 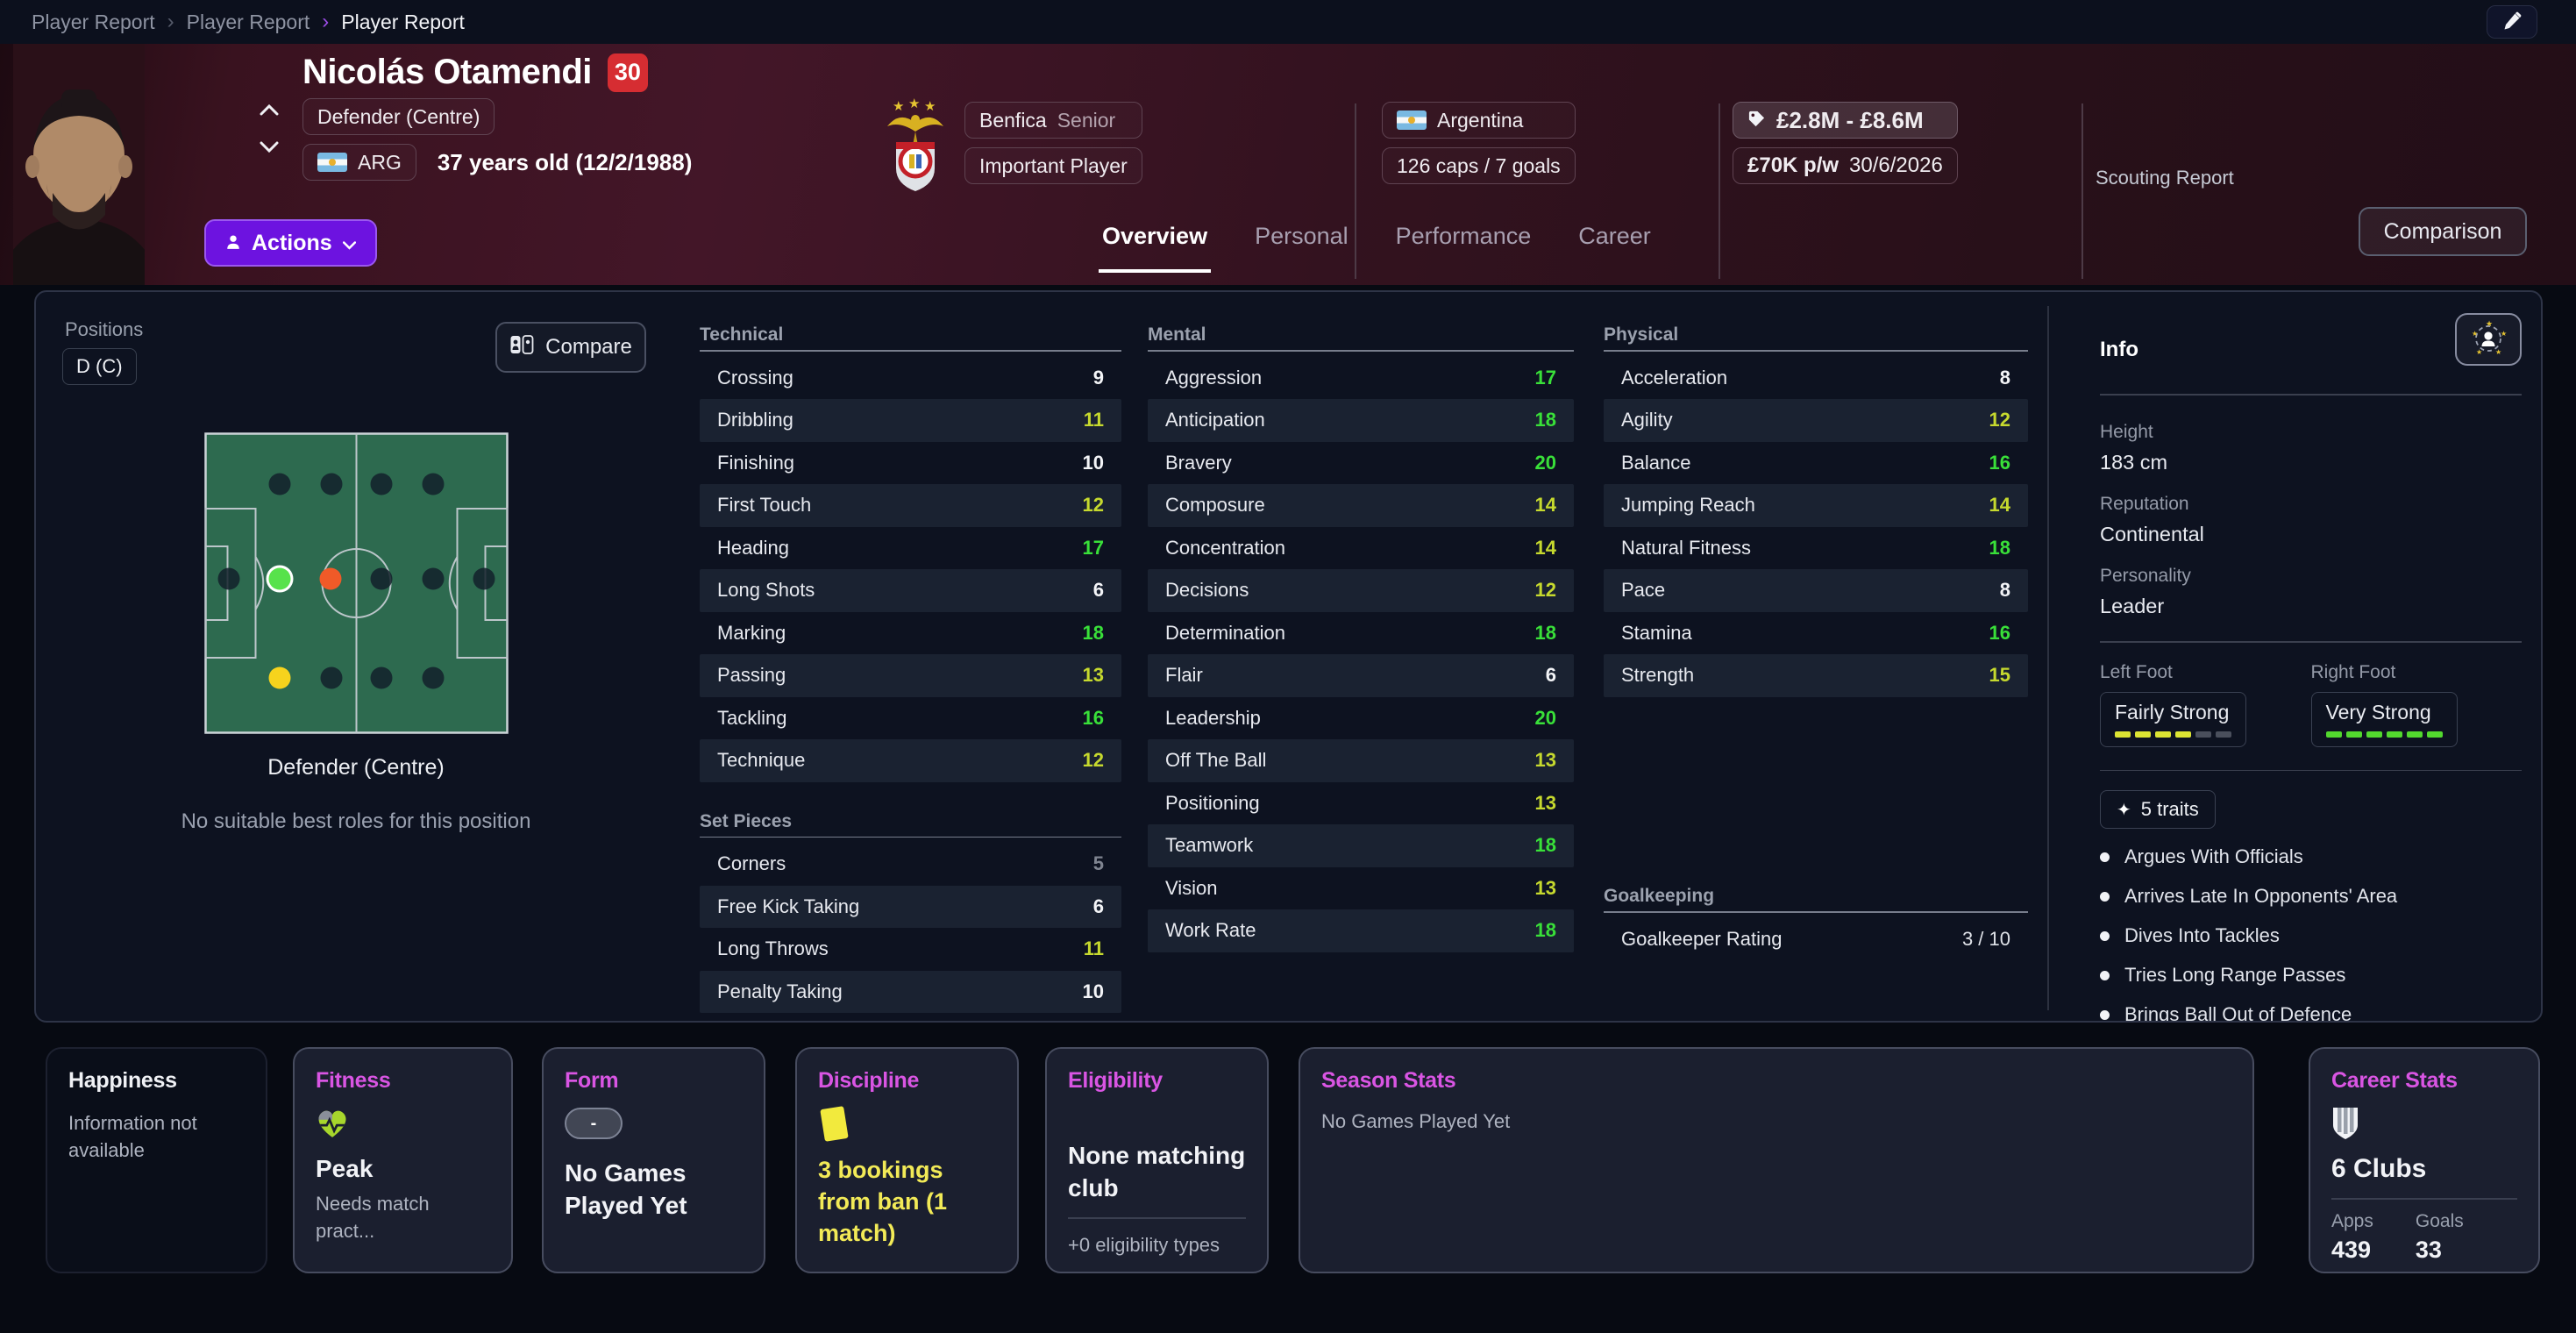 What do you see at coordinates (1688, 506) in the screenshot?
I see `attribute-label: Jumping Reach` at bounding box center [1688, 506].